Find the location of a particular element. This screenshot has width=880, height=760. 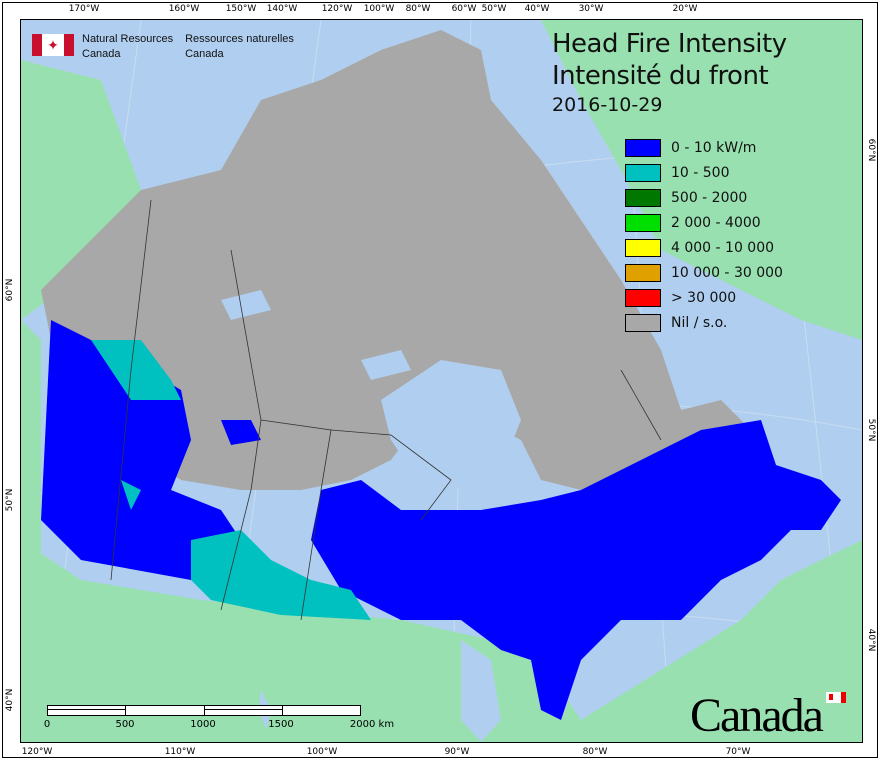

legend-item: 0 - 10 kW/m is located at coordinates (704, 147).